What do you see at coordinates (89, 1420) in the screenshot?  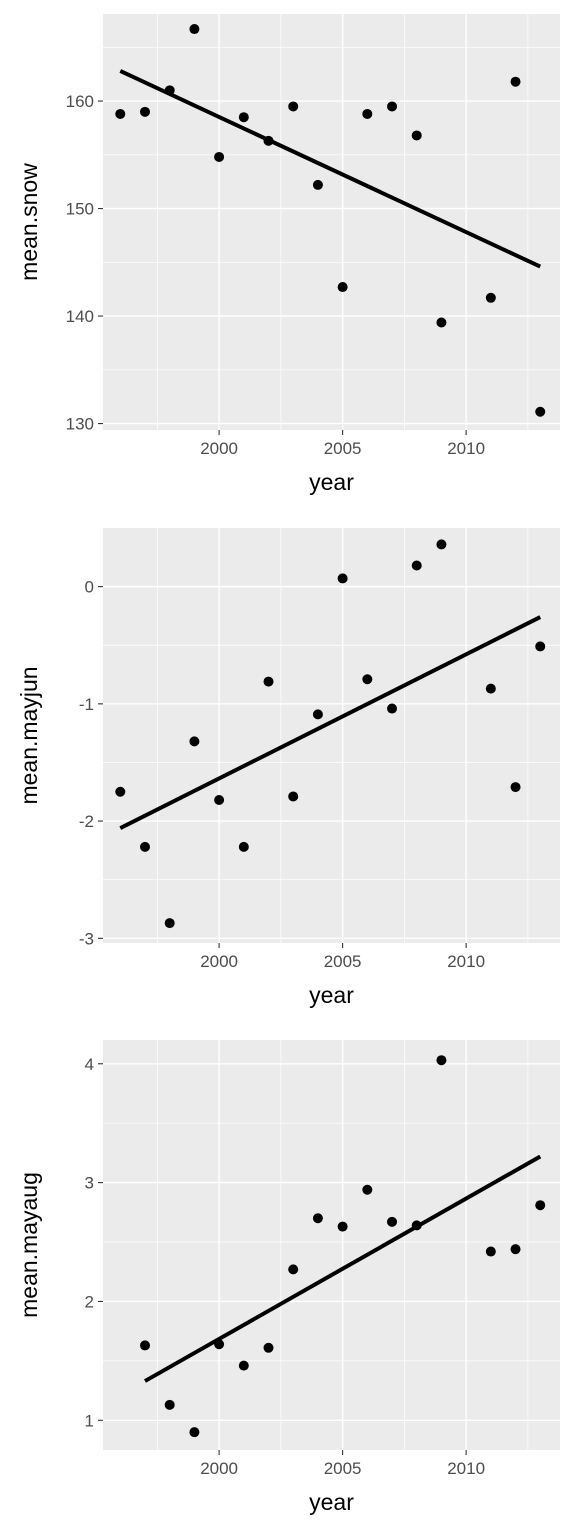 I see `y-tick-label: 1` at bounding box center [89, 1420].